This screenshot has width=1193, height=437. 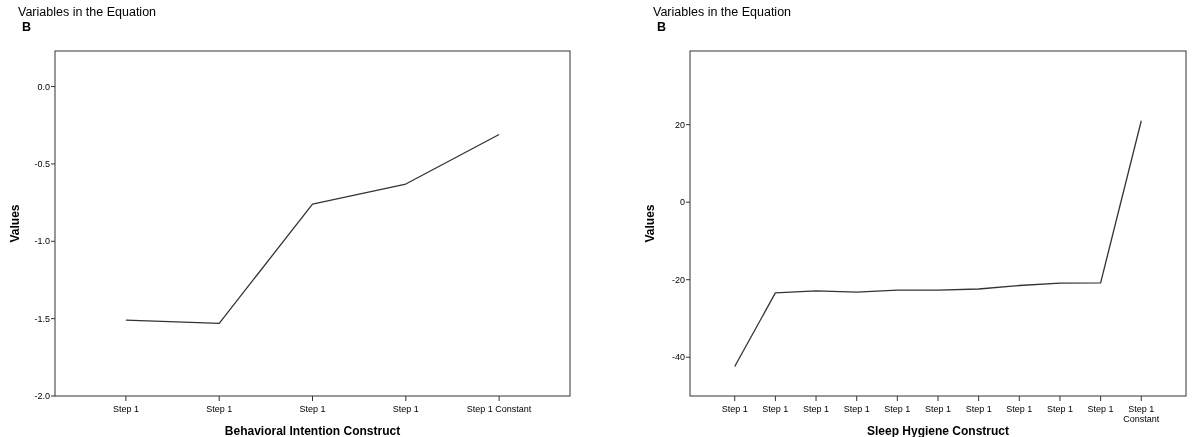 What do you see at coordinates (682, 202) in the screenshot?
I see `y-tick-label: 0` at bounding box center [682, 202].